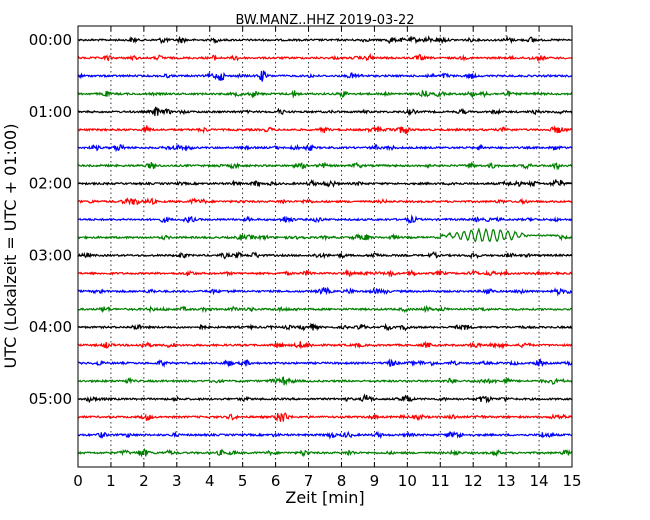 The width and height of the screenshot is (650, 520). I want to click on trace-00:00, so click(325, 39).